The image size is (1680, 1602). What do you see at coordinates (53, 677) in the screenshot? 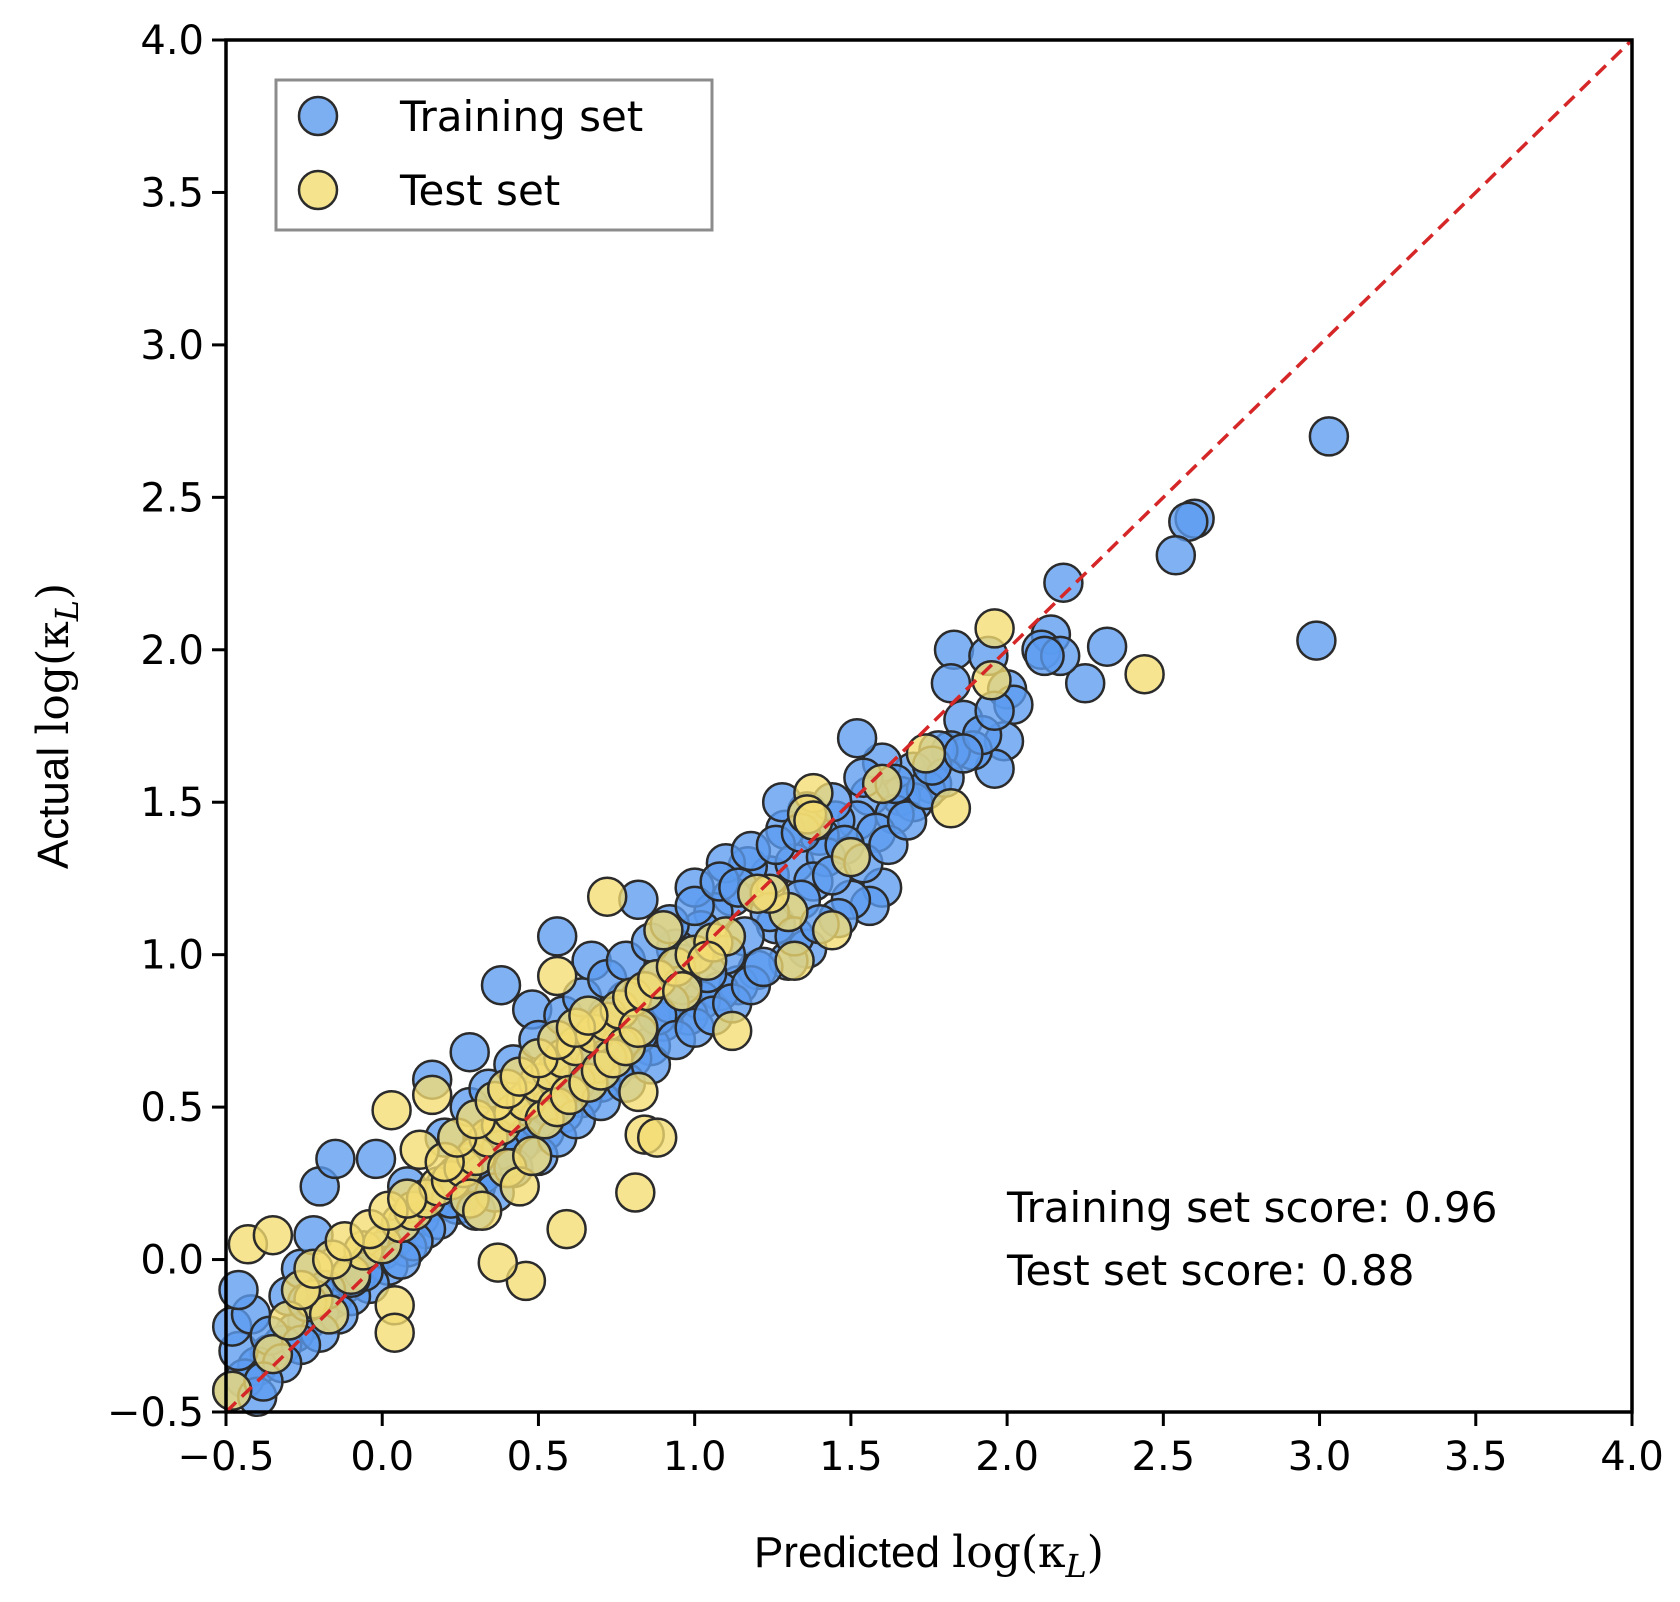
I see `y-axis-label-math: log(κ` at bounding box center [53, 677].